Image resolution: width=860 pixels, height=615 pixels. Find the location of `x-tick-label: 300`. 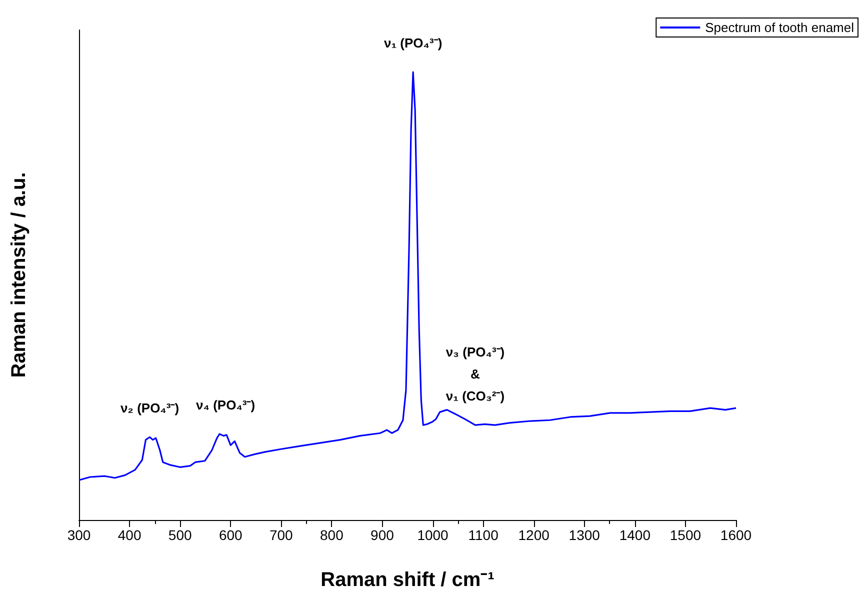

x-tick-label: 300 is located at coordinates (79, 535).